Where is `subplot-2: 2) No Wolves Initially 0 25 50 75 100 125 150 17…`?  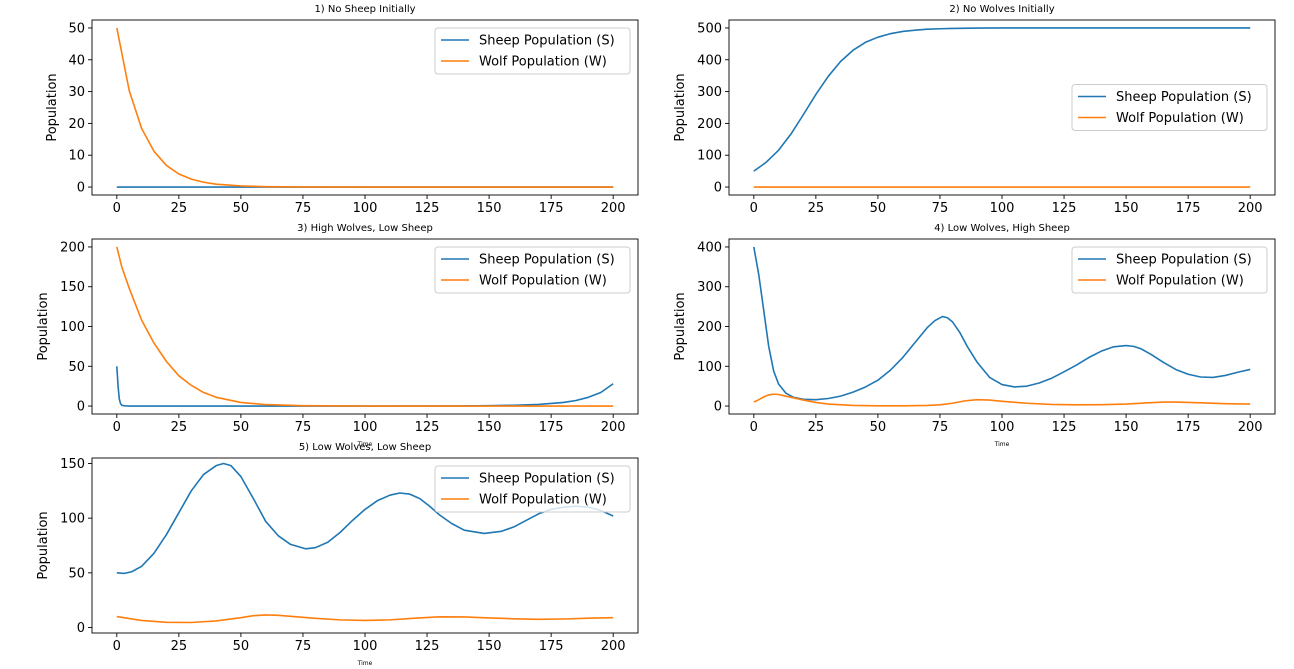 subplot-2: 2) No Wolves Initially 0 25 50 75 100 125 150 17… is located at coordinates (974, 110).